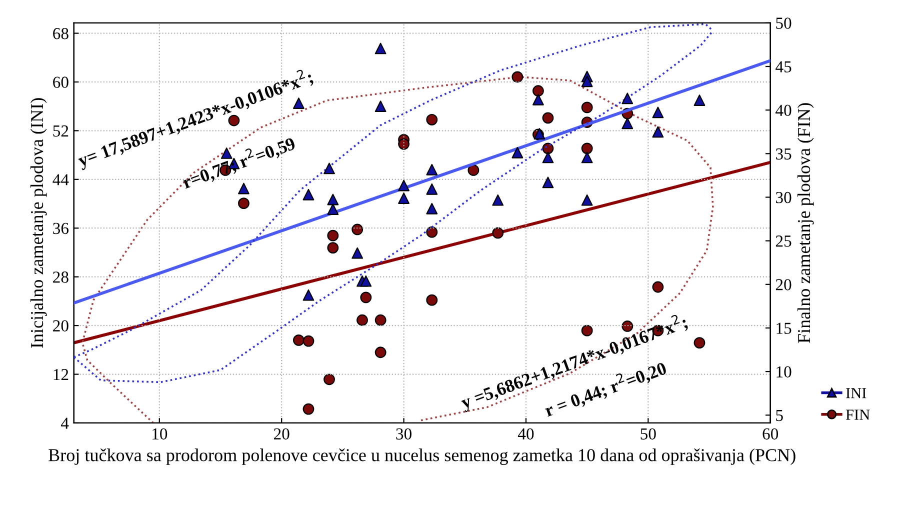  Describe the element at coordinates (160, 434) in the screenshot. I see `x-tick-label: 10` at that location.